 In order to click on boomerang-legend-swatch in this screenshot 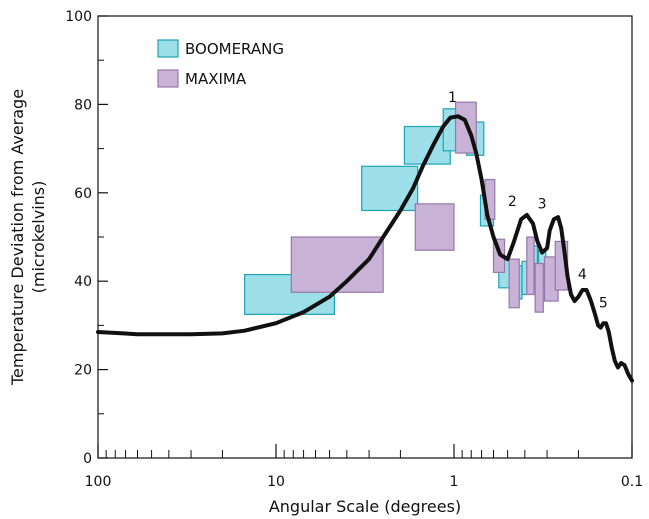, I will do `click(168, 48)`.